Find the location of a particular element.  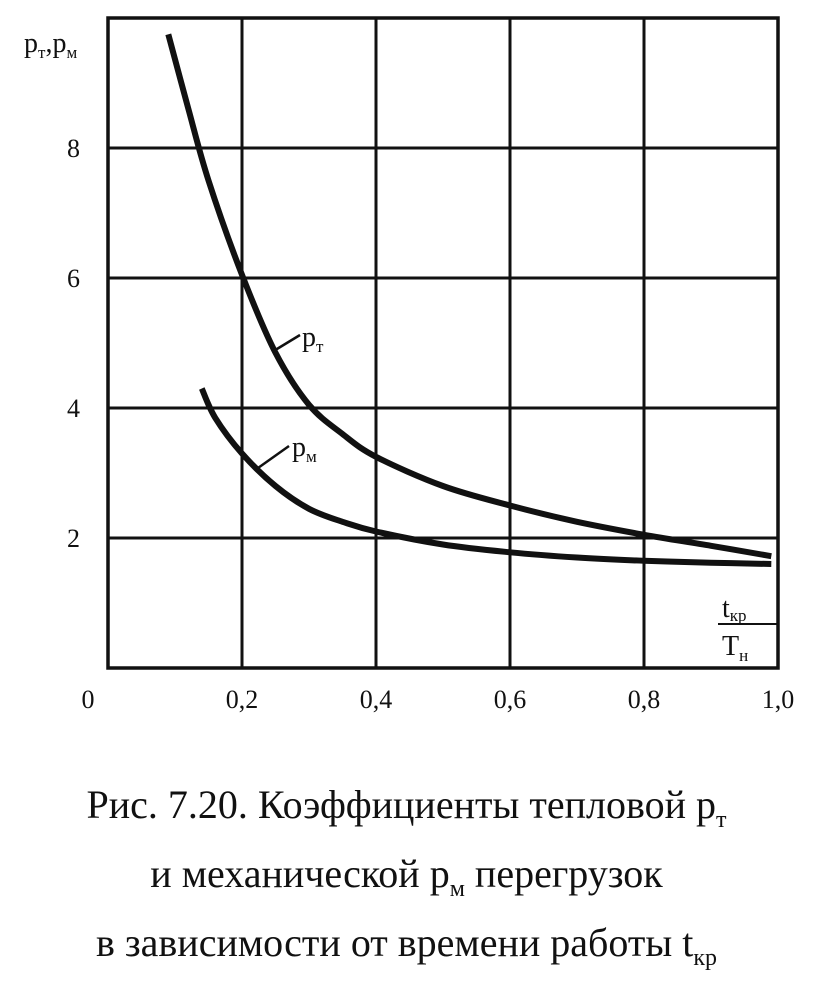

y-tick-label: 6 is located at coordinates (73, 278).